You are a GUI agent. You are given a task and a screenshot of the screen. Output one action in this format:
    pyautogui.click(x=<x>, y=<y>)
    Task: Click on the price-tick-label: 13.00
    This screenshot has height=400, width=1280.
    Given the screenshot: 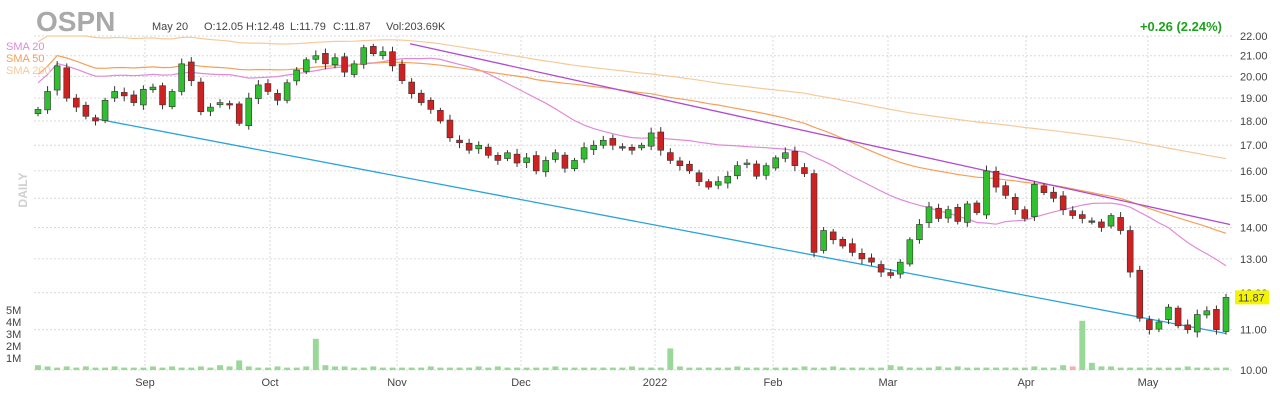 What is the action you would take?
    pyautogui.click(x=1254, y=260)
    